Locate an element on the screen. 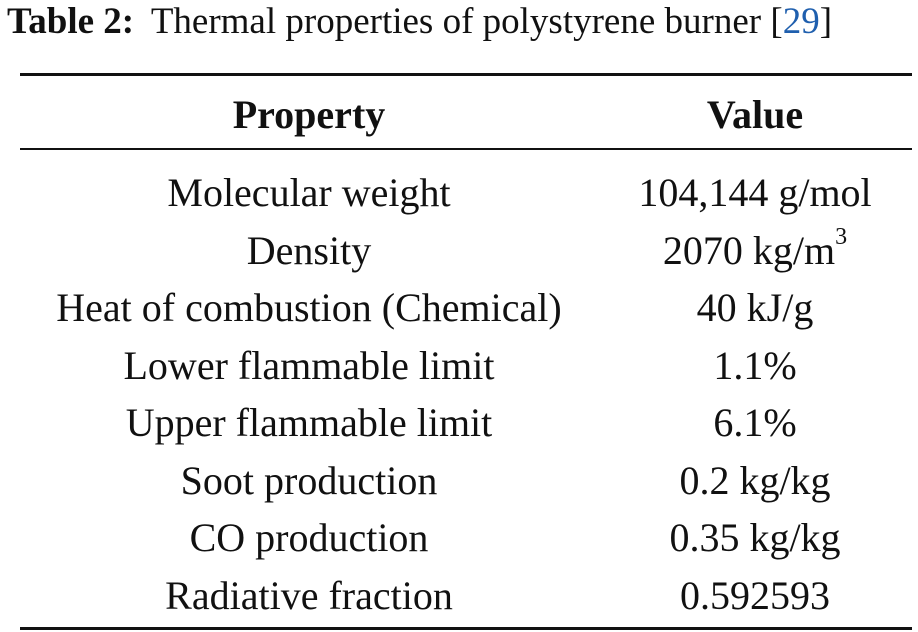  value-cell: 104,144 g/mol is located at coordinates (755, 192).